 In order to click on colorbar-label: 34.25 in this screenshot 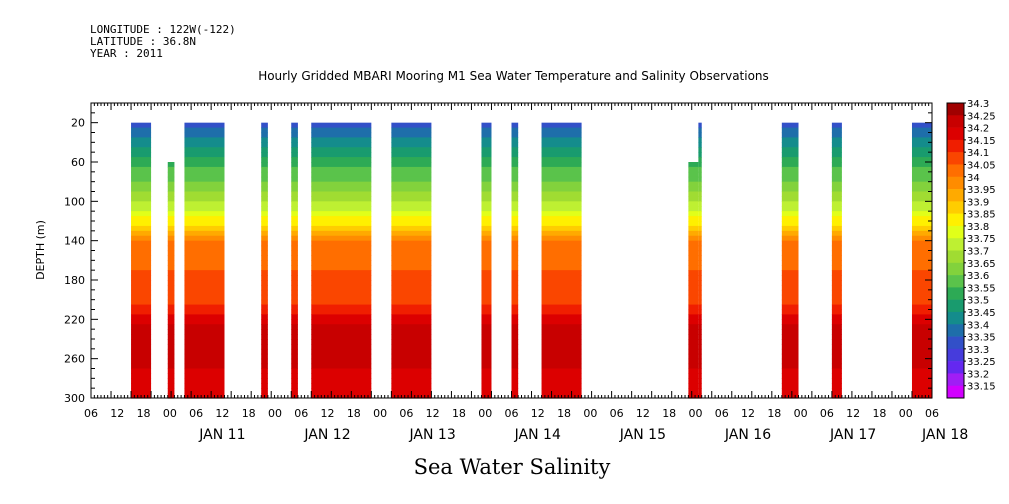, I will do `click(981, 116)`.